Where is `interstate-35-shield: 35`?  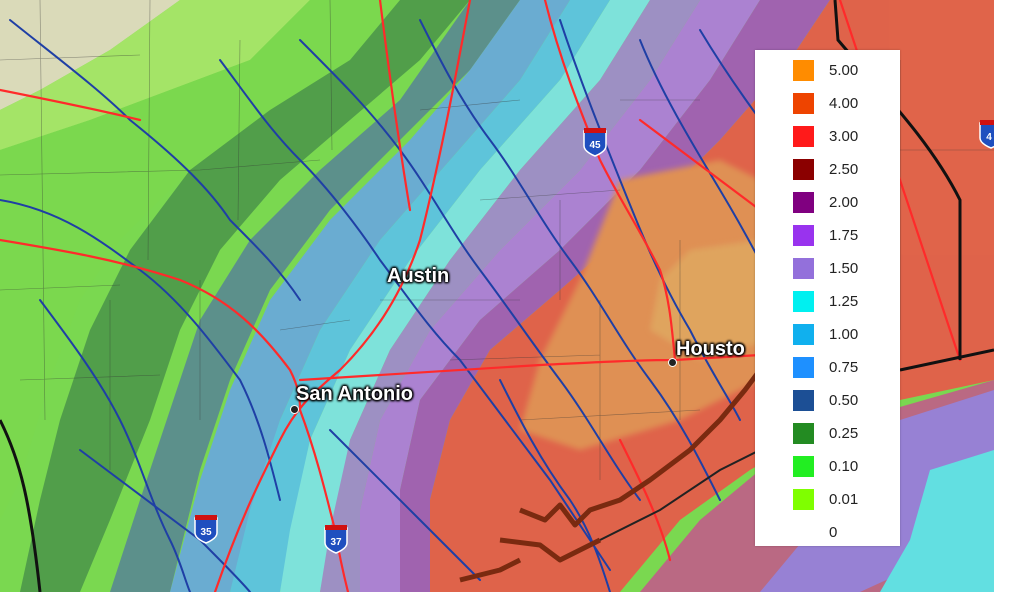 interstate-35-shield: 35 is located at coordinates (206, 529).